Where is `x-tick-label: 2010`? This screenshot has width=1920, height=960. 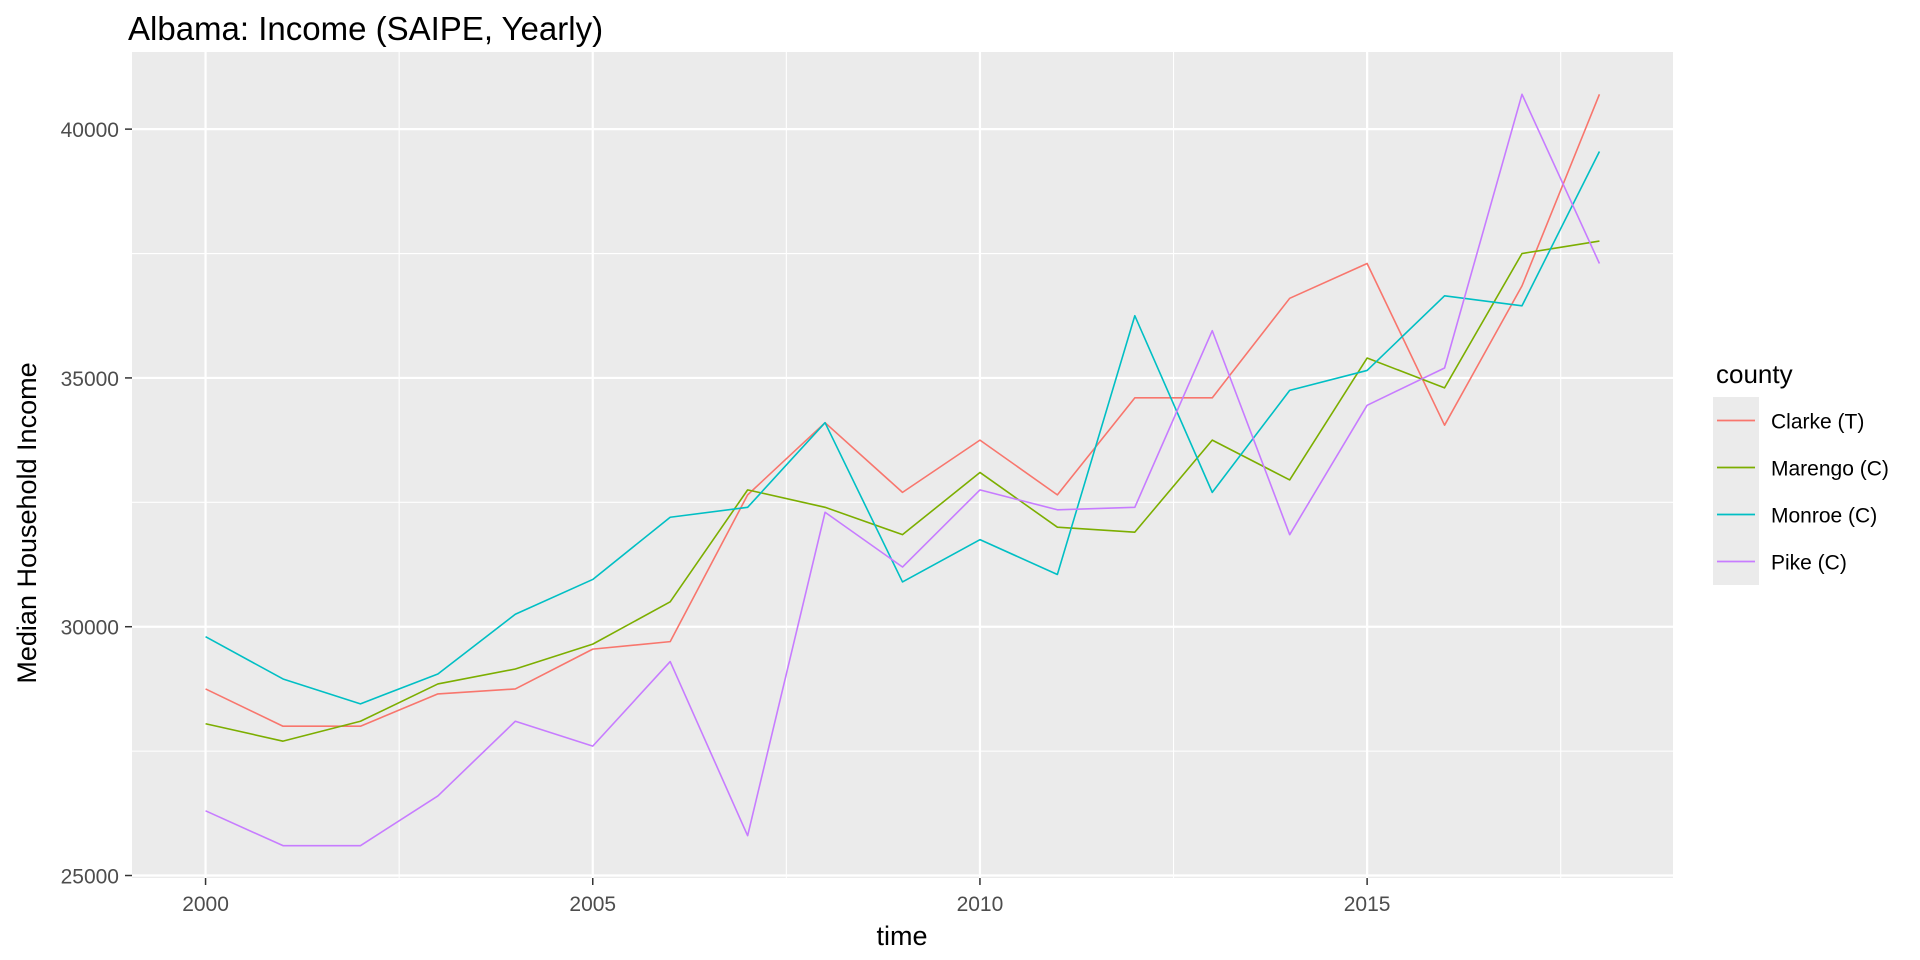
x-tick-label: 2010 is located at coordinates (980, 904).